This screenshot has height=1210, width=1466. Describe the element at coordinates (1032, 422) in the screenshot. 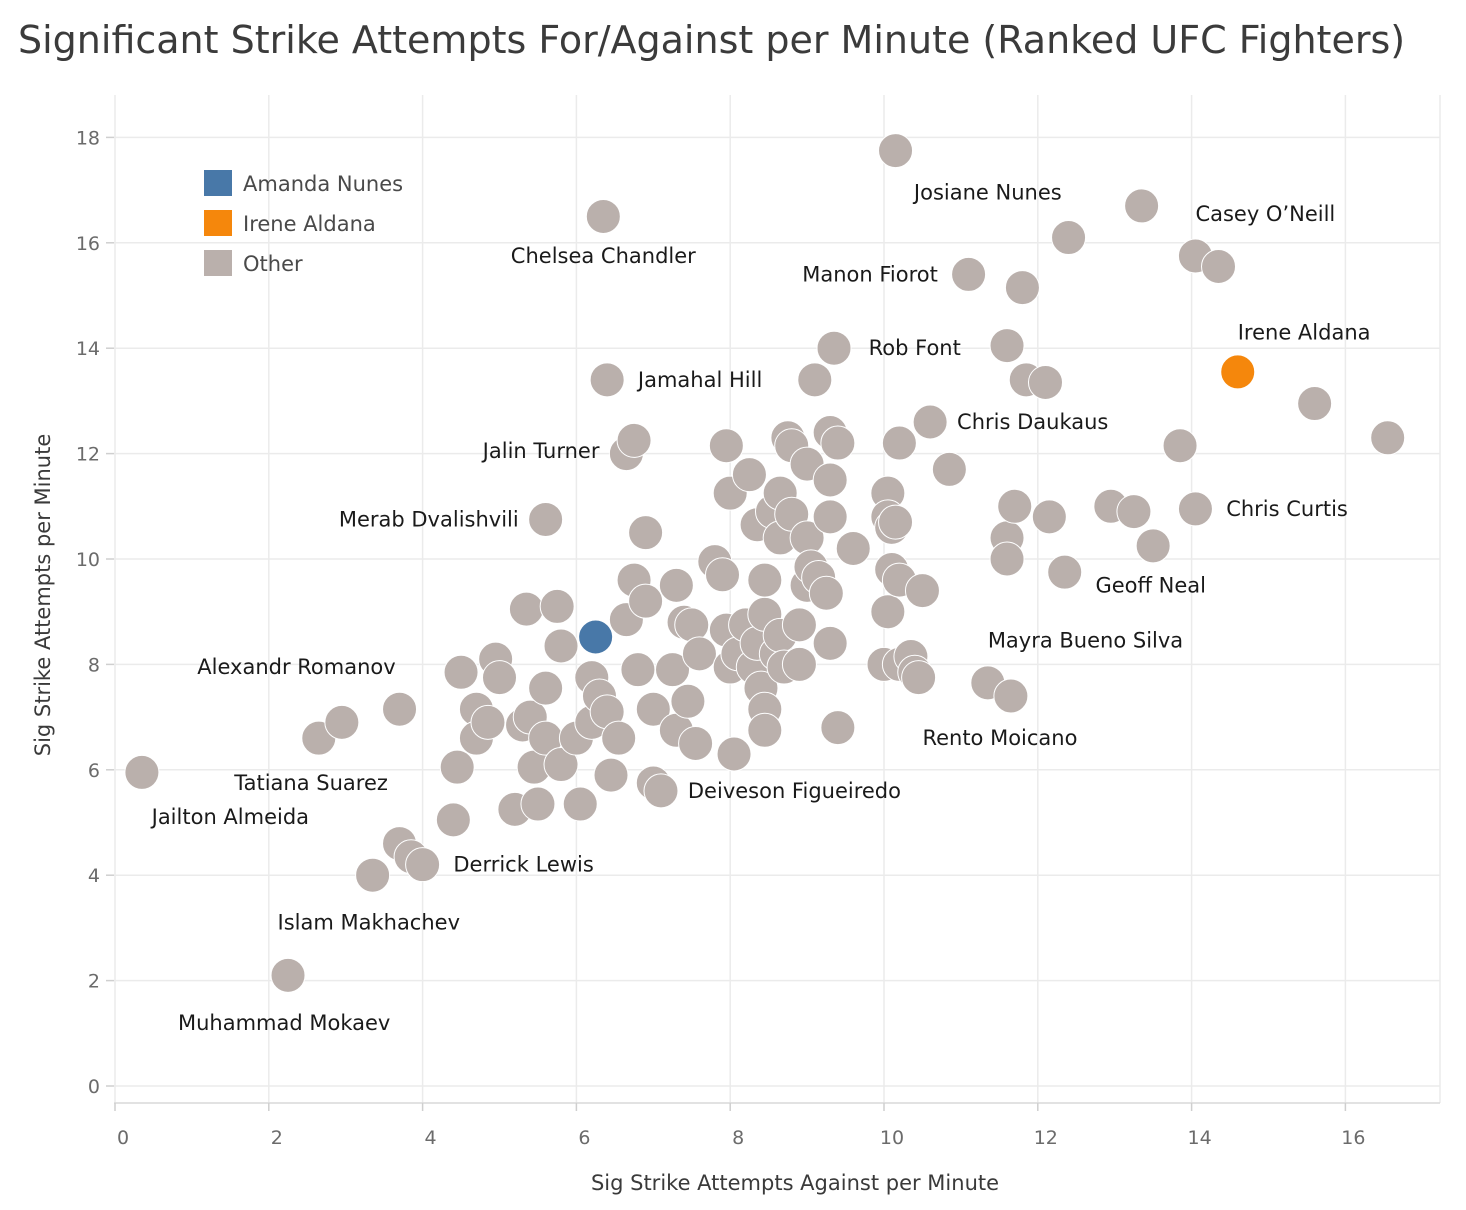

I see `point-label: Chris Daukaus` at that location.